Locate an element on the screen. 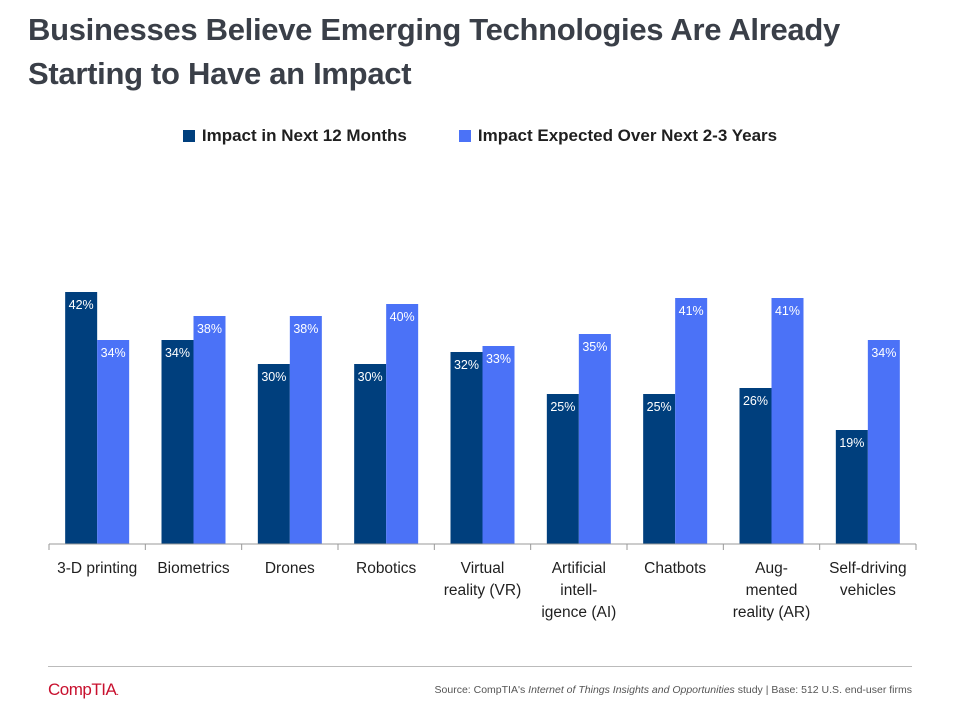  data-label-series-2-2: 38% is located at coordinates (305, 329).